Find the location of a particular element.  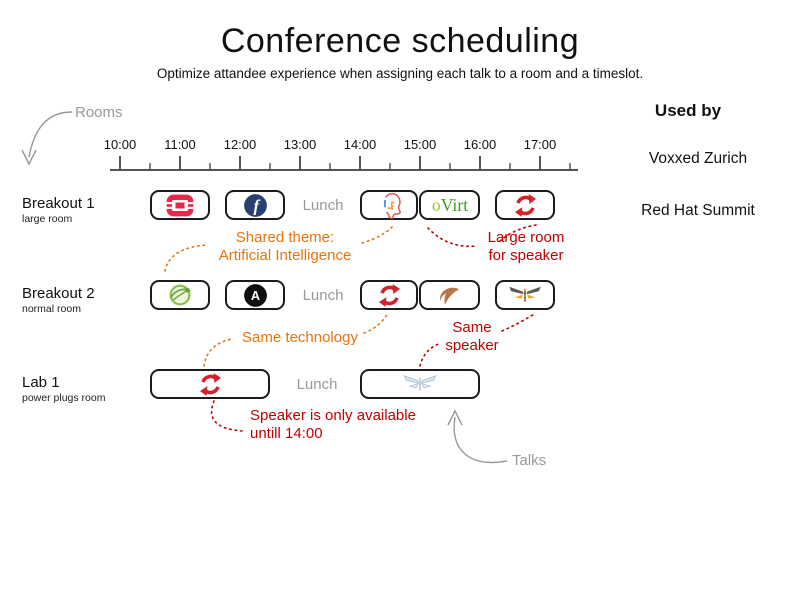

annotation-line: Speaker is only available is located at coordinates (333, 415).